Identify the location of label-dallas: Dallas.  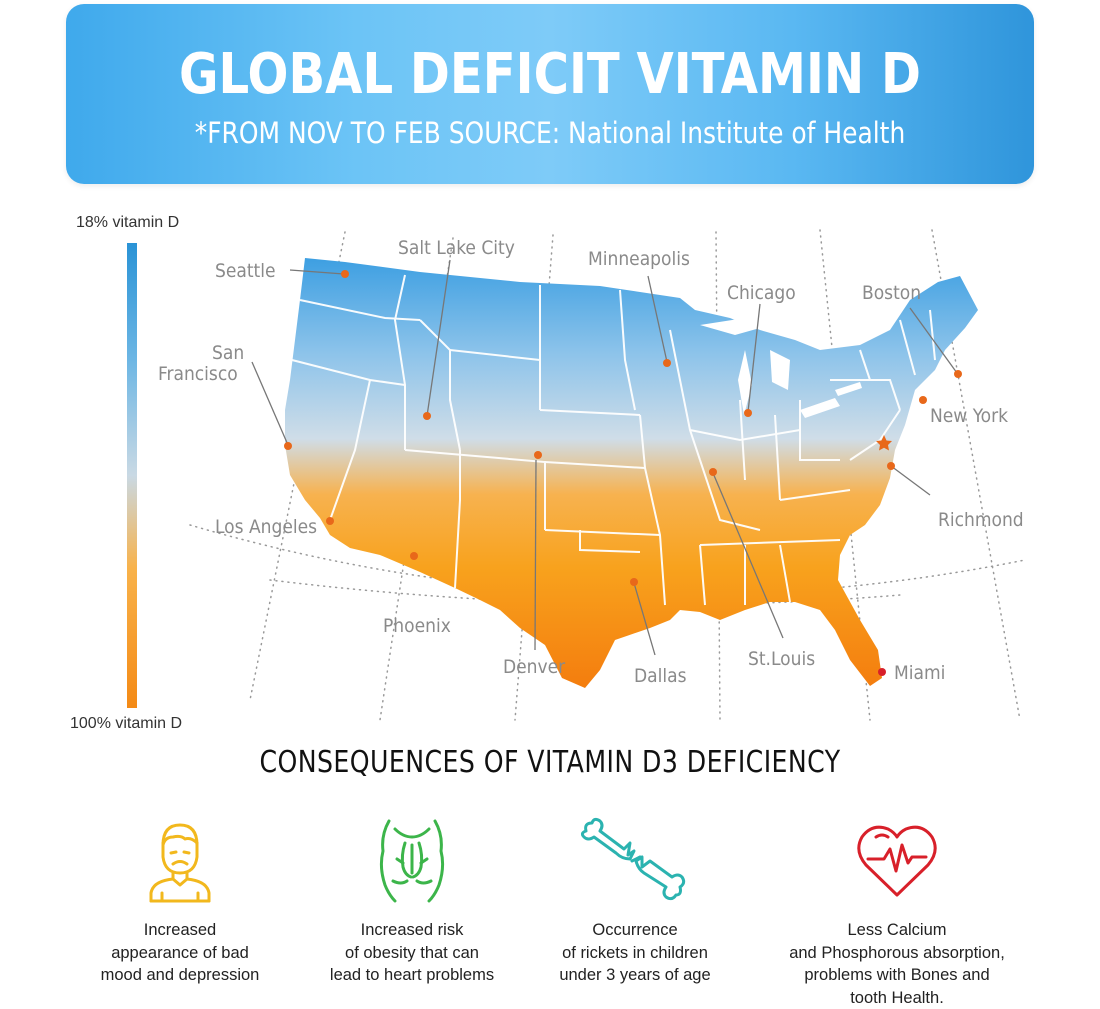
(660, 676).